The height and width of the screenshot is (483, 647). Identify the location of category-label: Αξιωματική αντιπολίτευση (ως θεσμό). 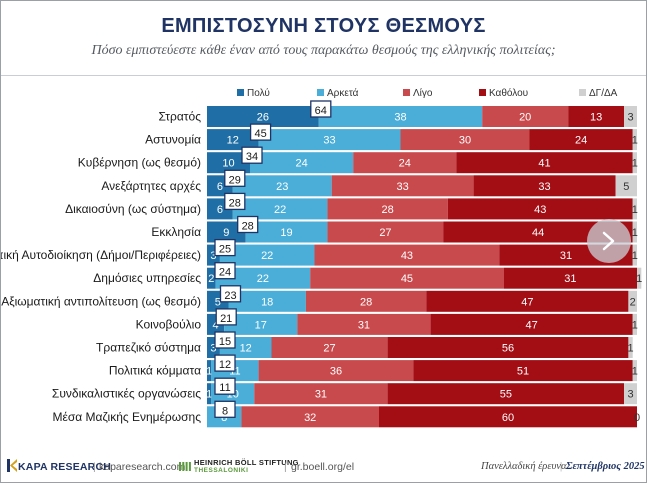
(101, 301).